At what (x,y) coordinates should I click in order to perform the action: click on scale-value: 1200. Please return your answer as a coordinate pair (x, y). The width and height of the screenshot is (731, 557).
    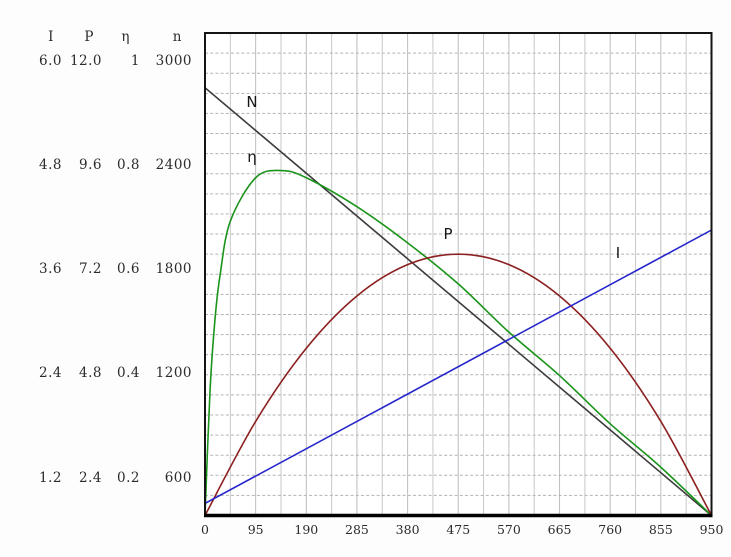
    Looking at the image, I should click on (173, 373).